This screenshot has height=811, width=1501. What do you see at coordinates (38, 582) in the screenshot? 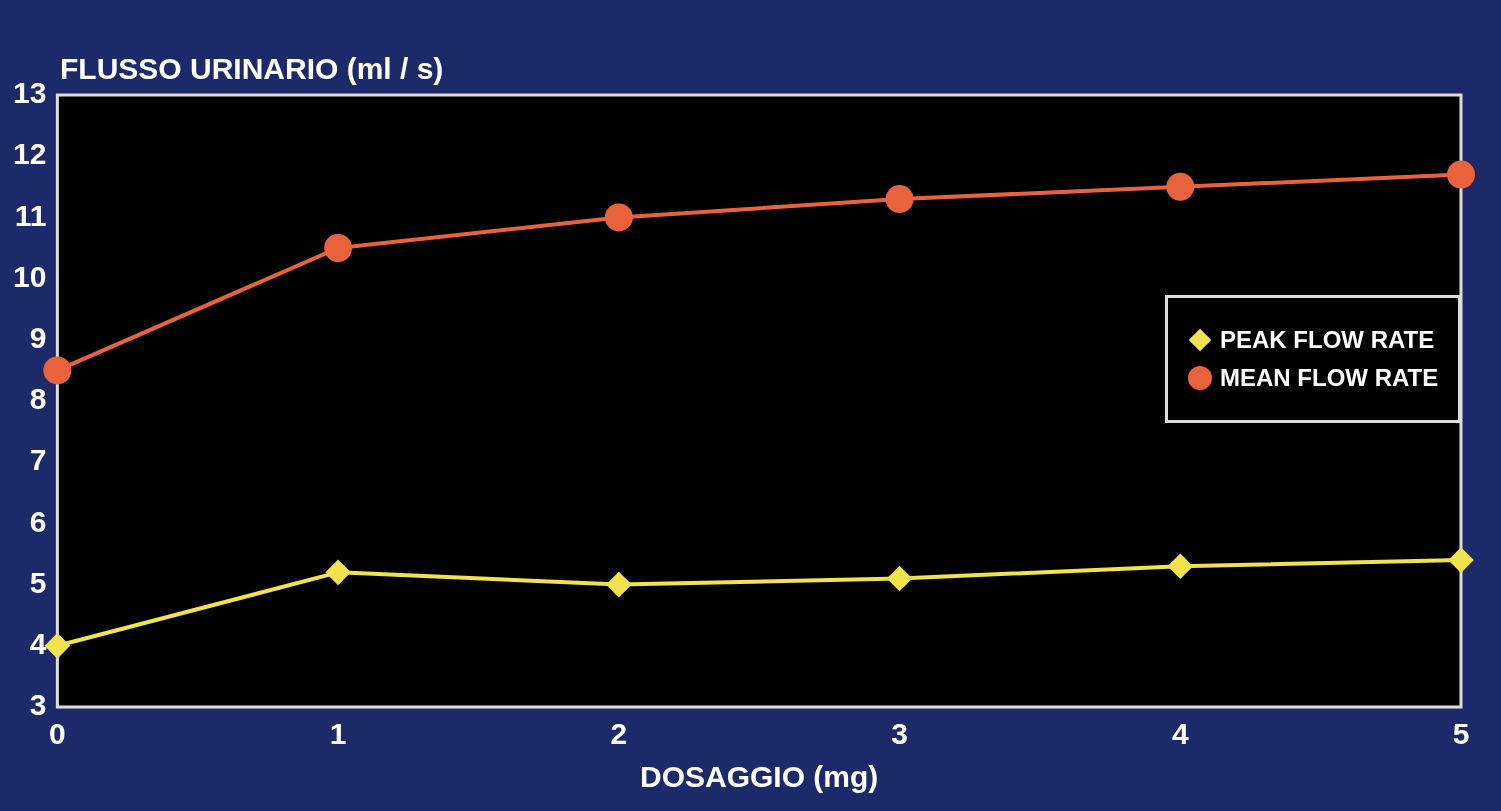
I see `y-tick-label: 5` at bounding box center [38, 582].